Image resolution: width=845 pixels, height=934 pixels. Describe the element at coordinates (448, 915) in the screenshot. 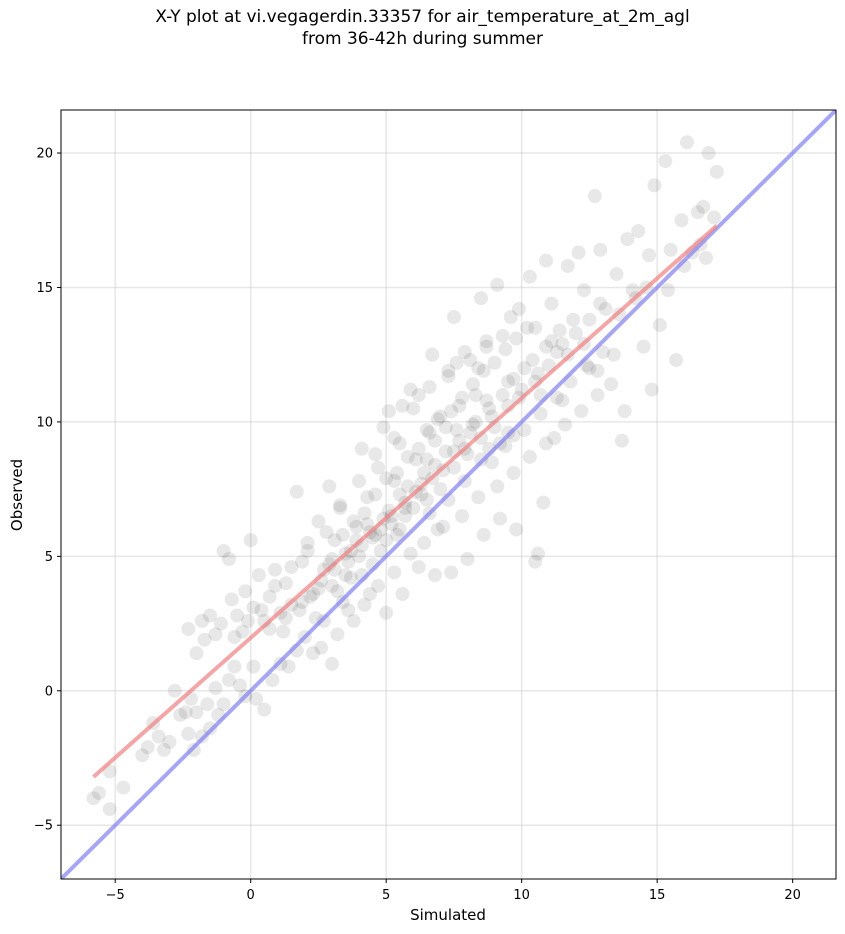

I see `x-axis-label: Simulated` at that location.